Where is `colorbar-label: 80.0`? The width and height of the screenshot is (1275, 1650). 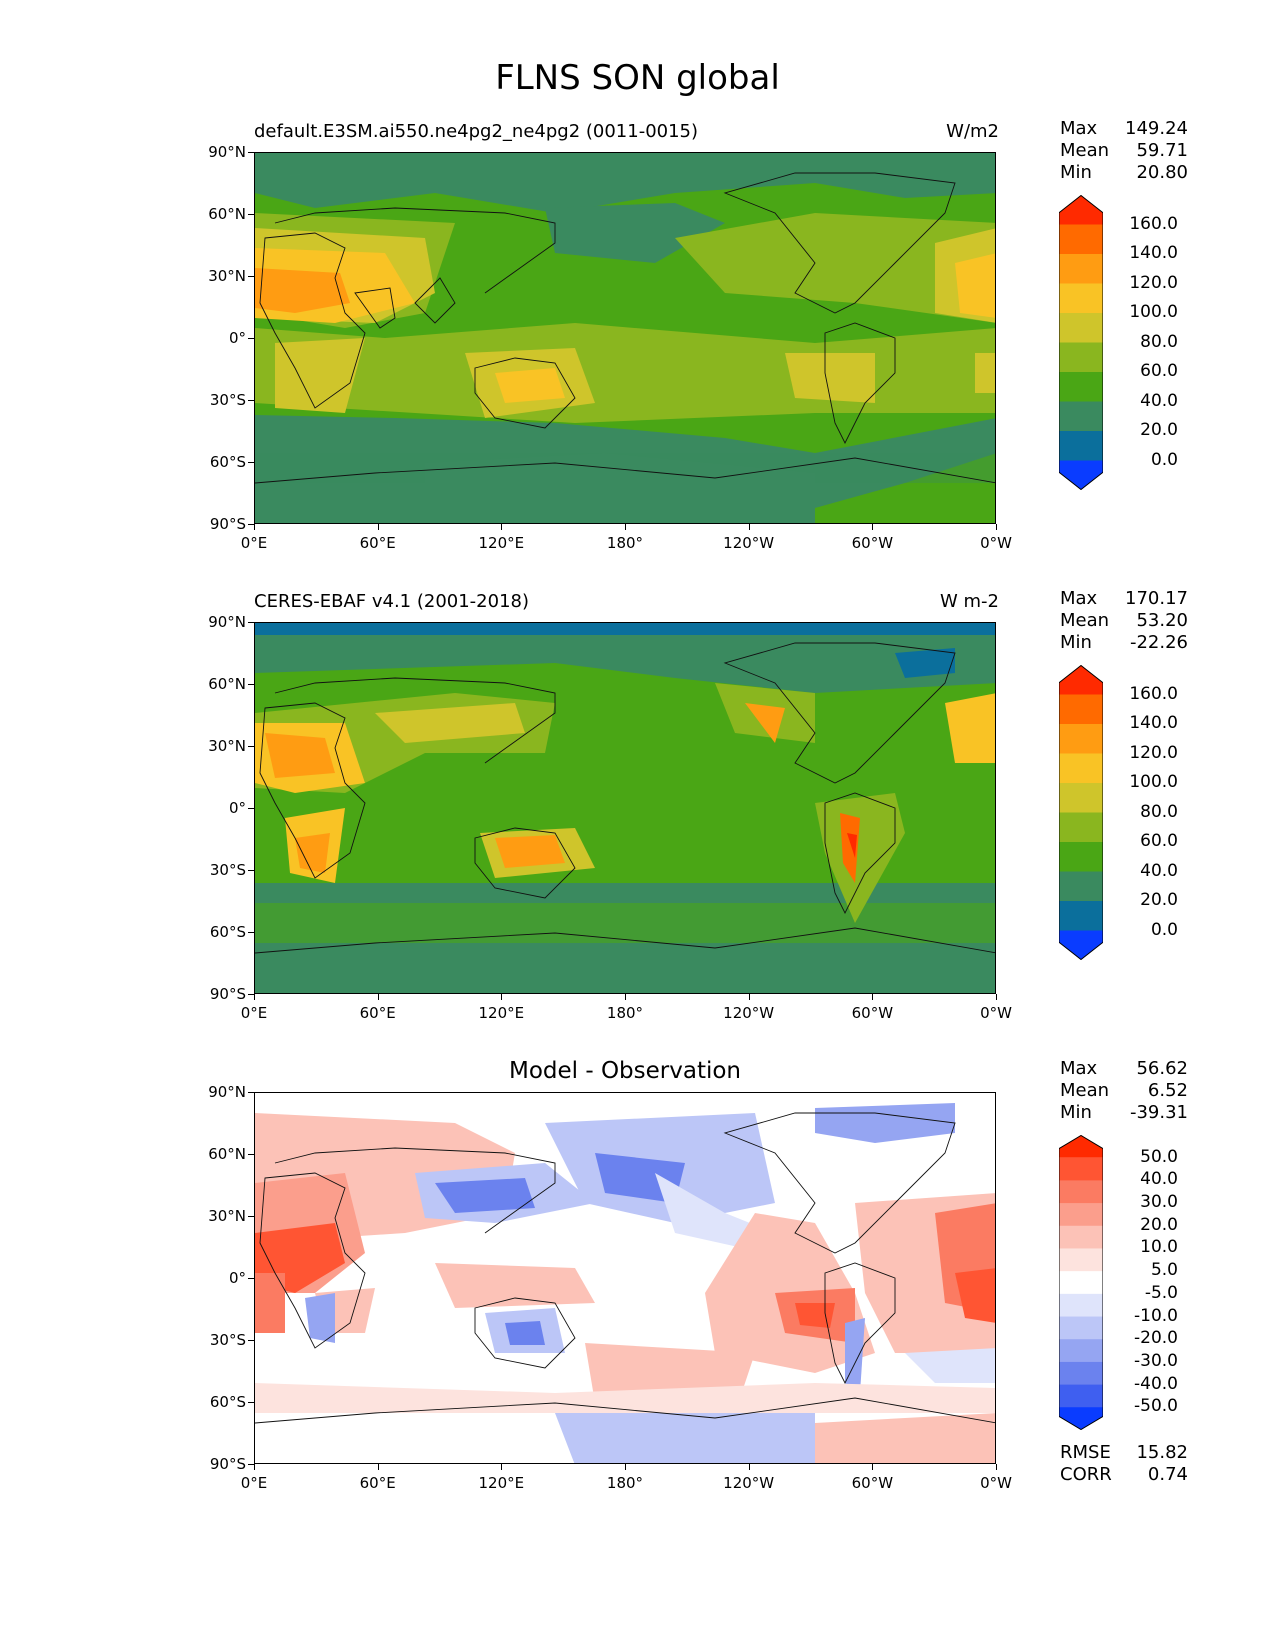
colorbar-label: 80.0 is located at coordinates (1159, 811).